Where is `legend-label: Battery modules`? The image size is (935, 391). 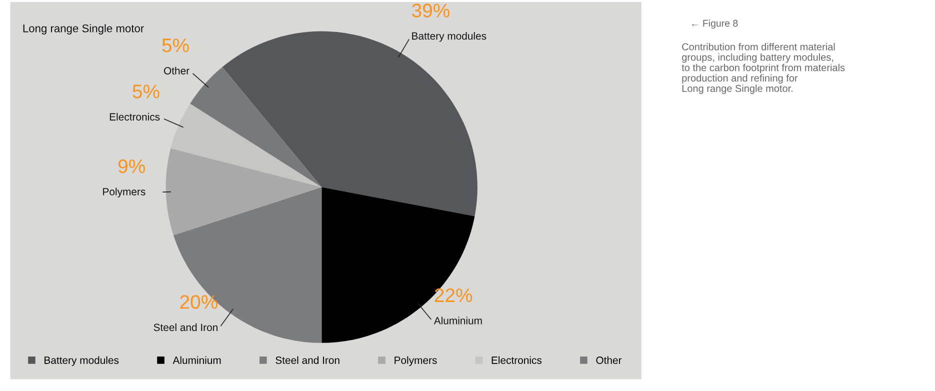 legend-label: Battery modules is located at coordinates (81, 361).